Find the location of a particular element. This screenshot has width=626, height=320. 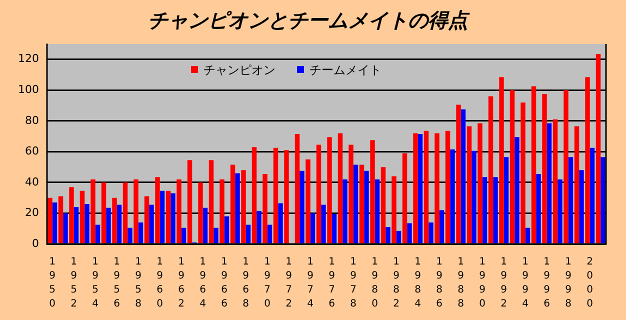

x-tick-label: 1996 is located at coordinates (547, 283).